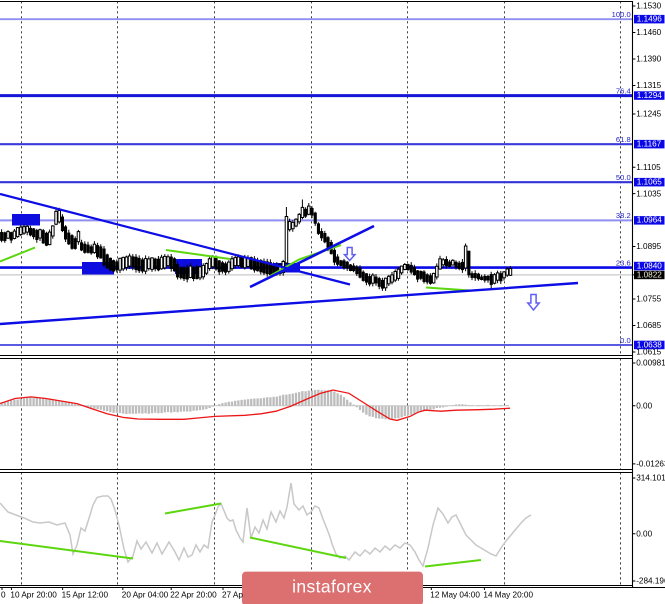 Image resolution: width=665 pixels, height=604 pixels. I want to click on svg-text: 1.1245, so click(648, 114).